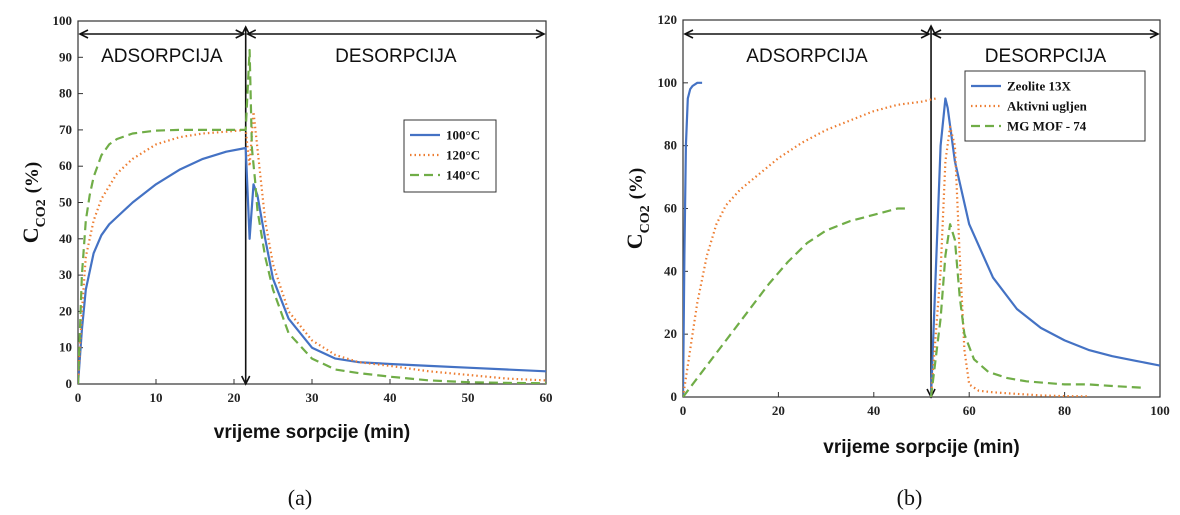 The height and width of the screenshot is (515, 1180). What do you see at coordinates (312, 397) in the screenshot?
I see `x-tick-label: 30` at bounding box center [312, 397].